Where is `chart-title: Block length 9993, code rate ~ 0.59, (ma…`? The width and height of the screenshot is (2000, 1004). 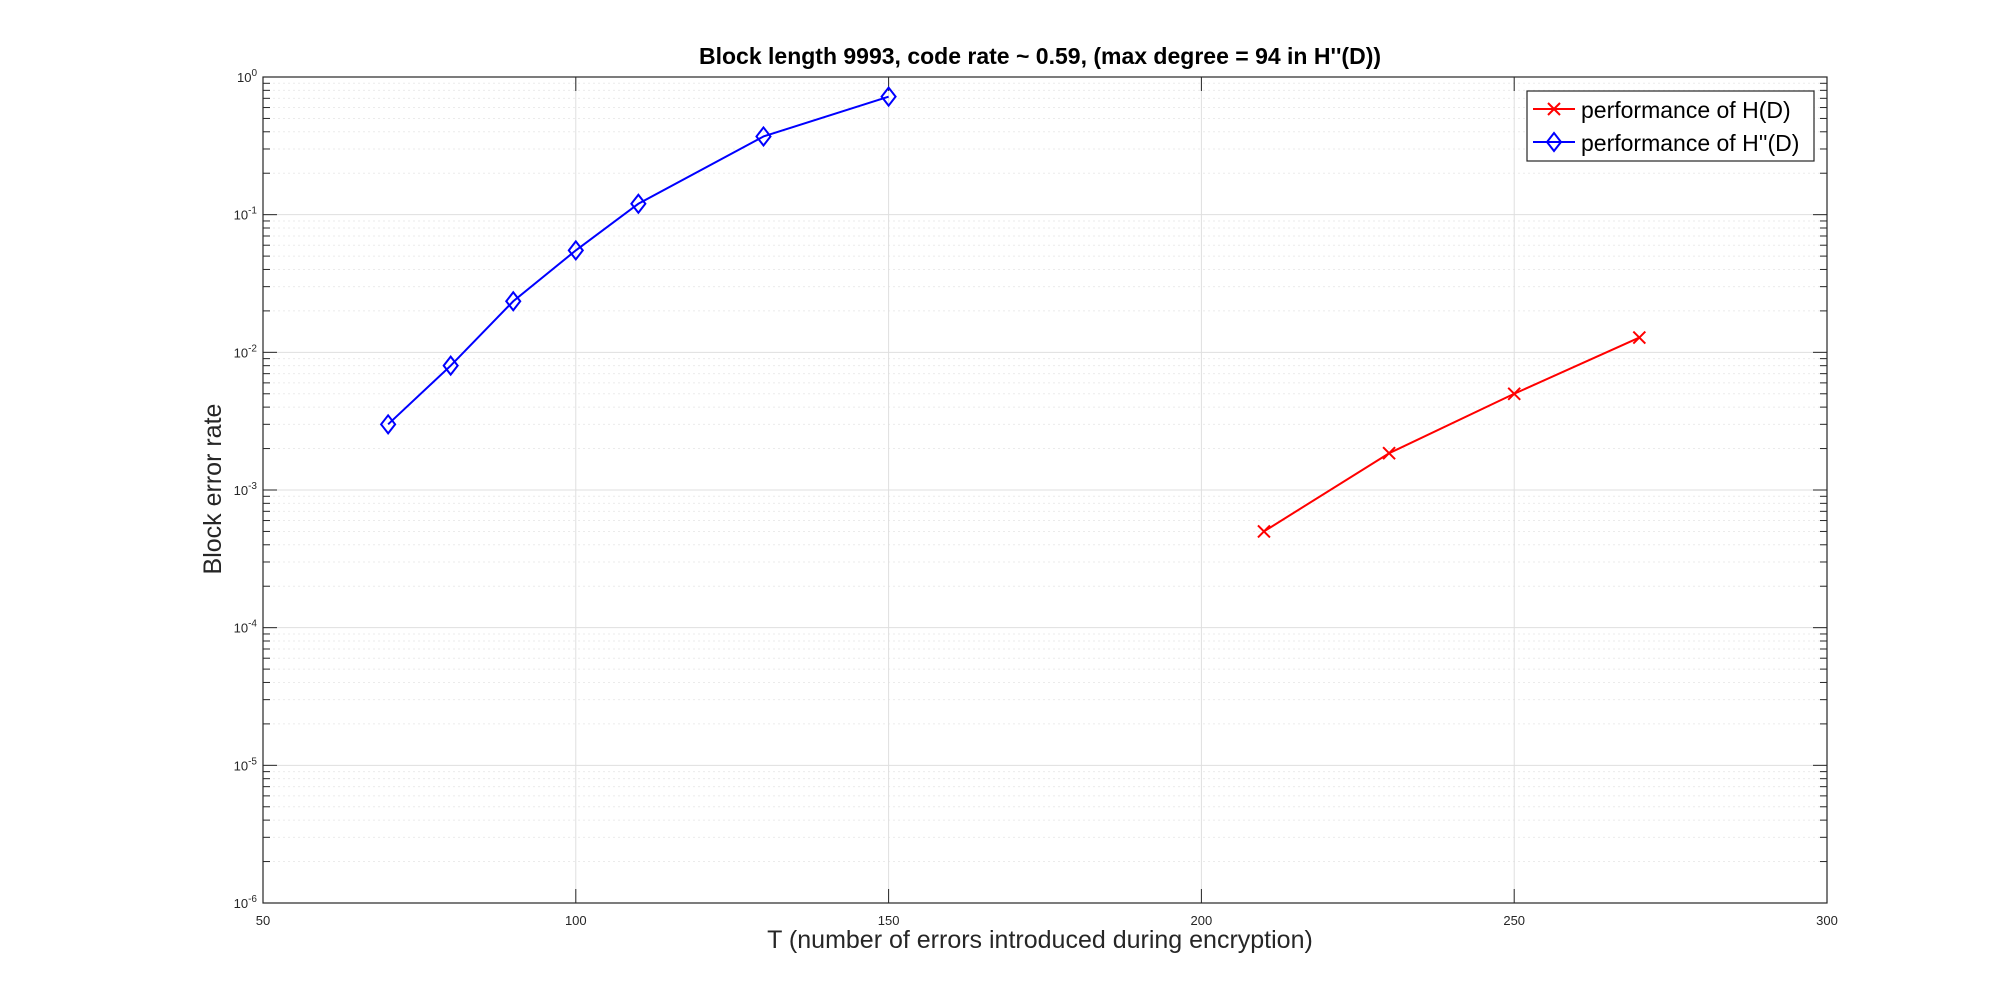
chart-title: Block length 9993, code rate ~ 0.59, (ma… is located at coordinates (1040, 56).